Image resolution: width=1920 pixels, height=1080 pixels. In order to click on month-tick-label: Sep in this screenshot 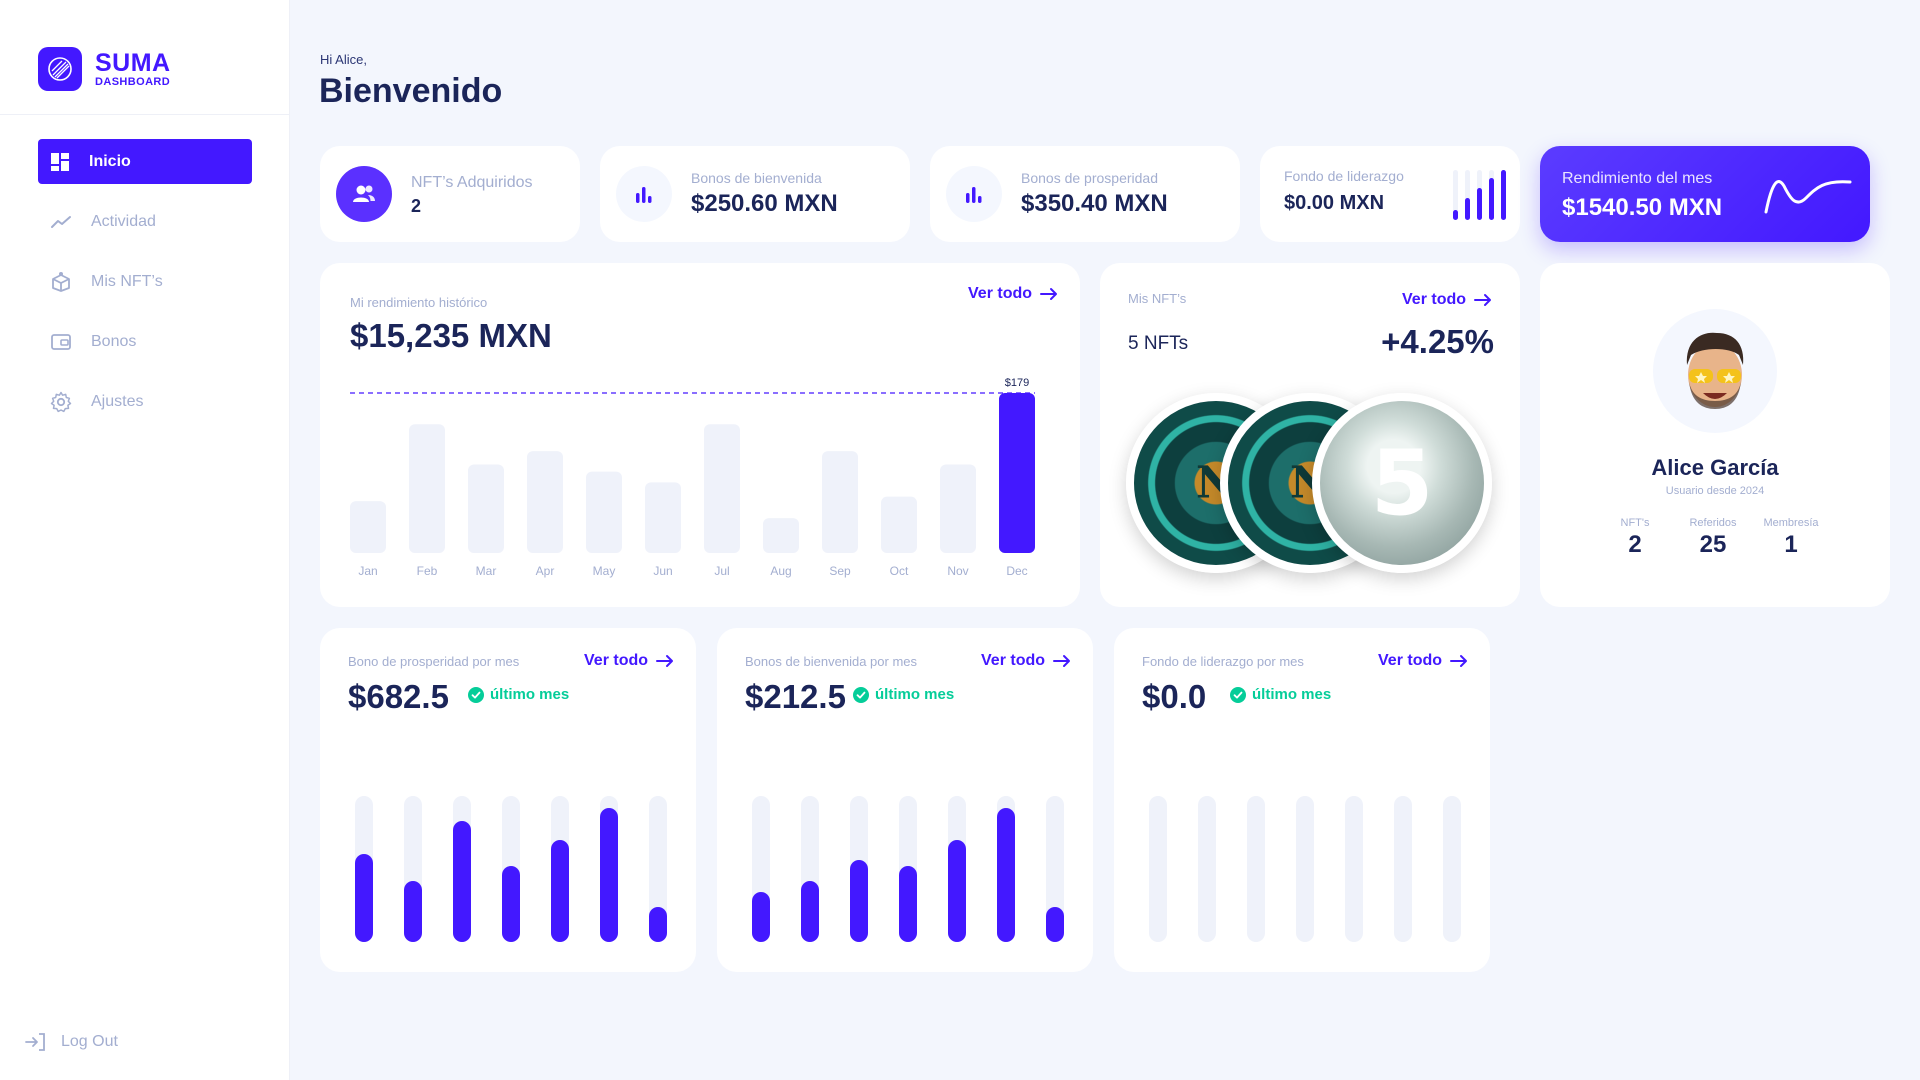, I will do `click(840, 571)`.